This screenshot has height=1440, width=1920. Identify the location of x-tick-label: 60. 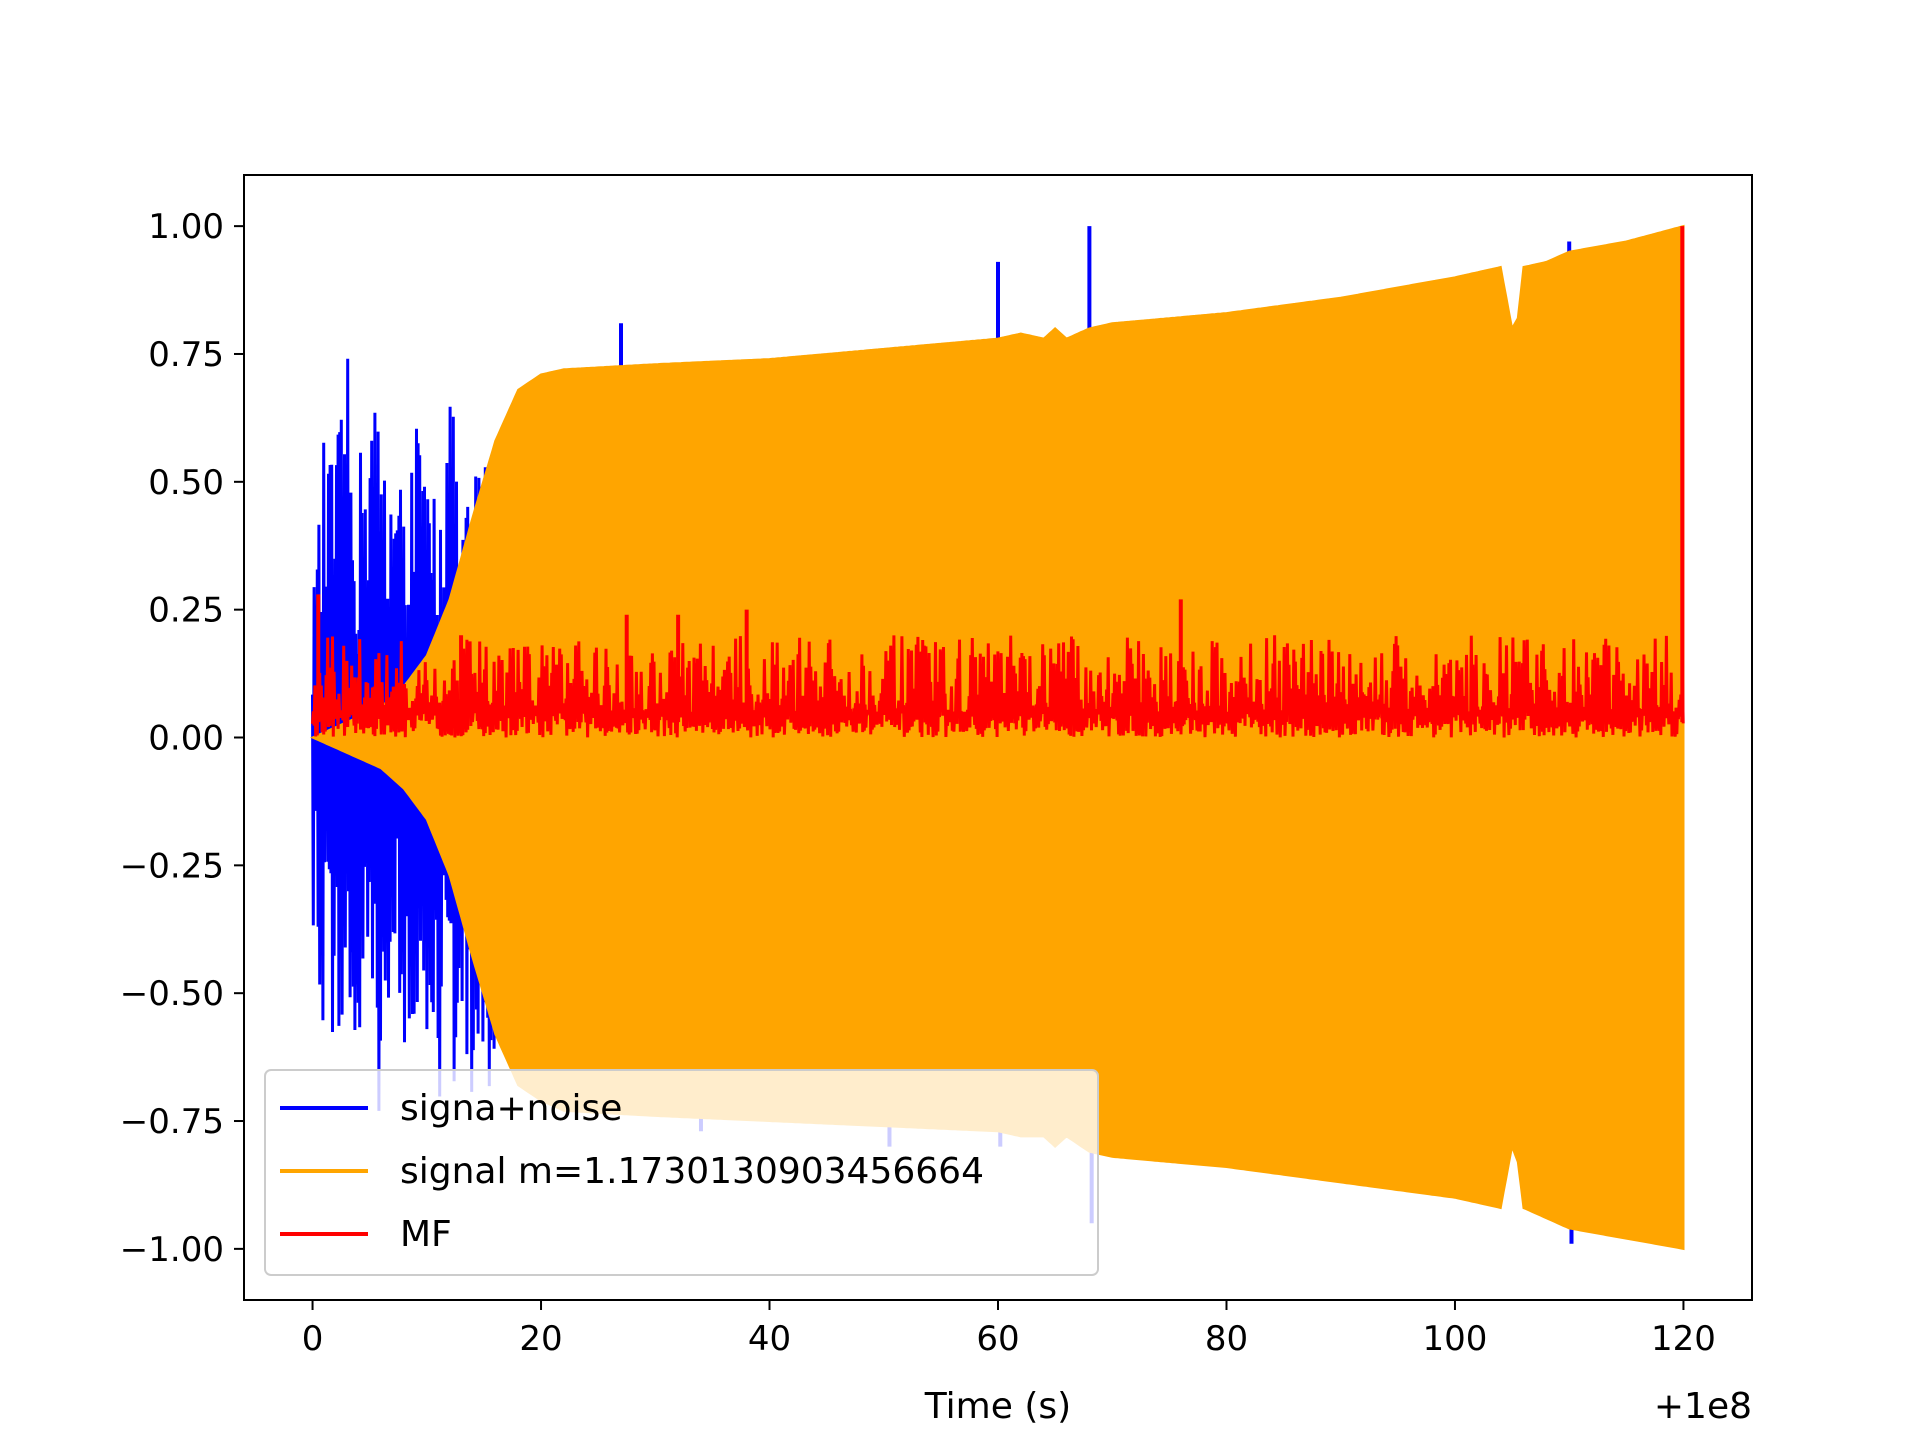
(997, 1339).